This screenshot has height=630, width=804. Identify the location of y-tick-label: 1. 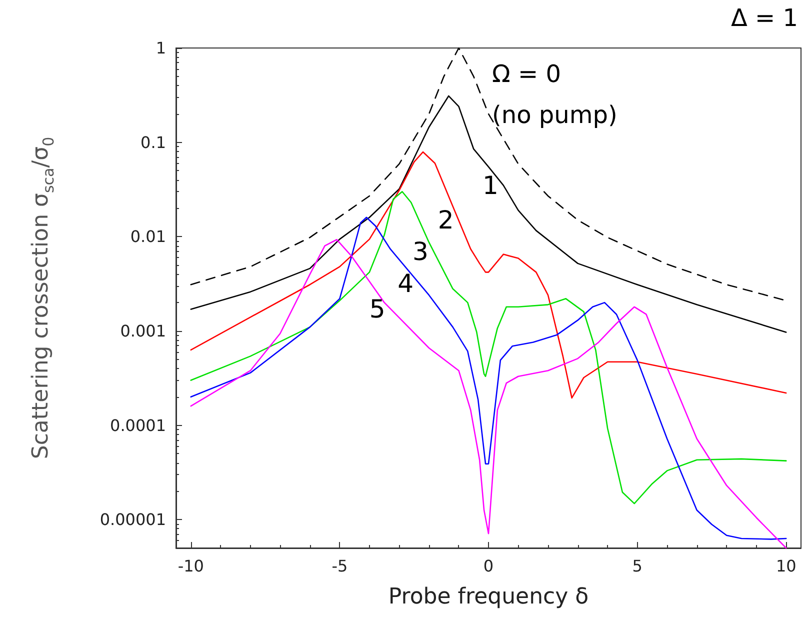
(161, 48).